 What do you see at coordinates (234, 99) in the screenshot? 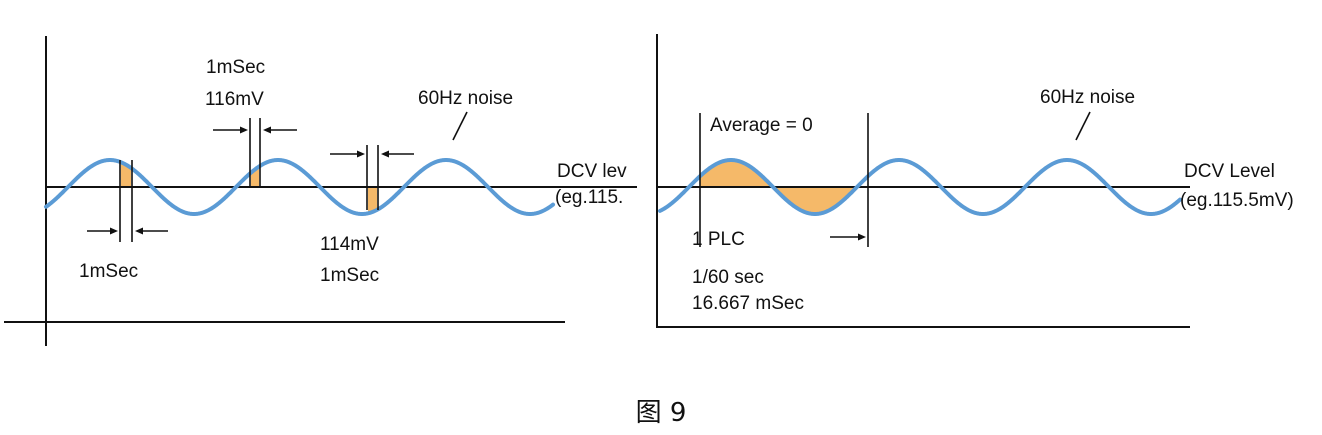
I see `left-label-top-value: 116mV` at bounding box center [234, 99].